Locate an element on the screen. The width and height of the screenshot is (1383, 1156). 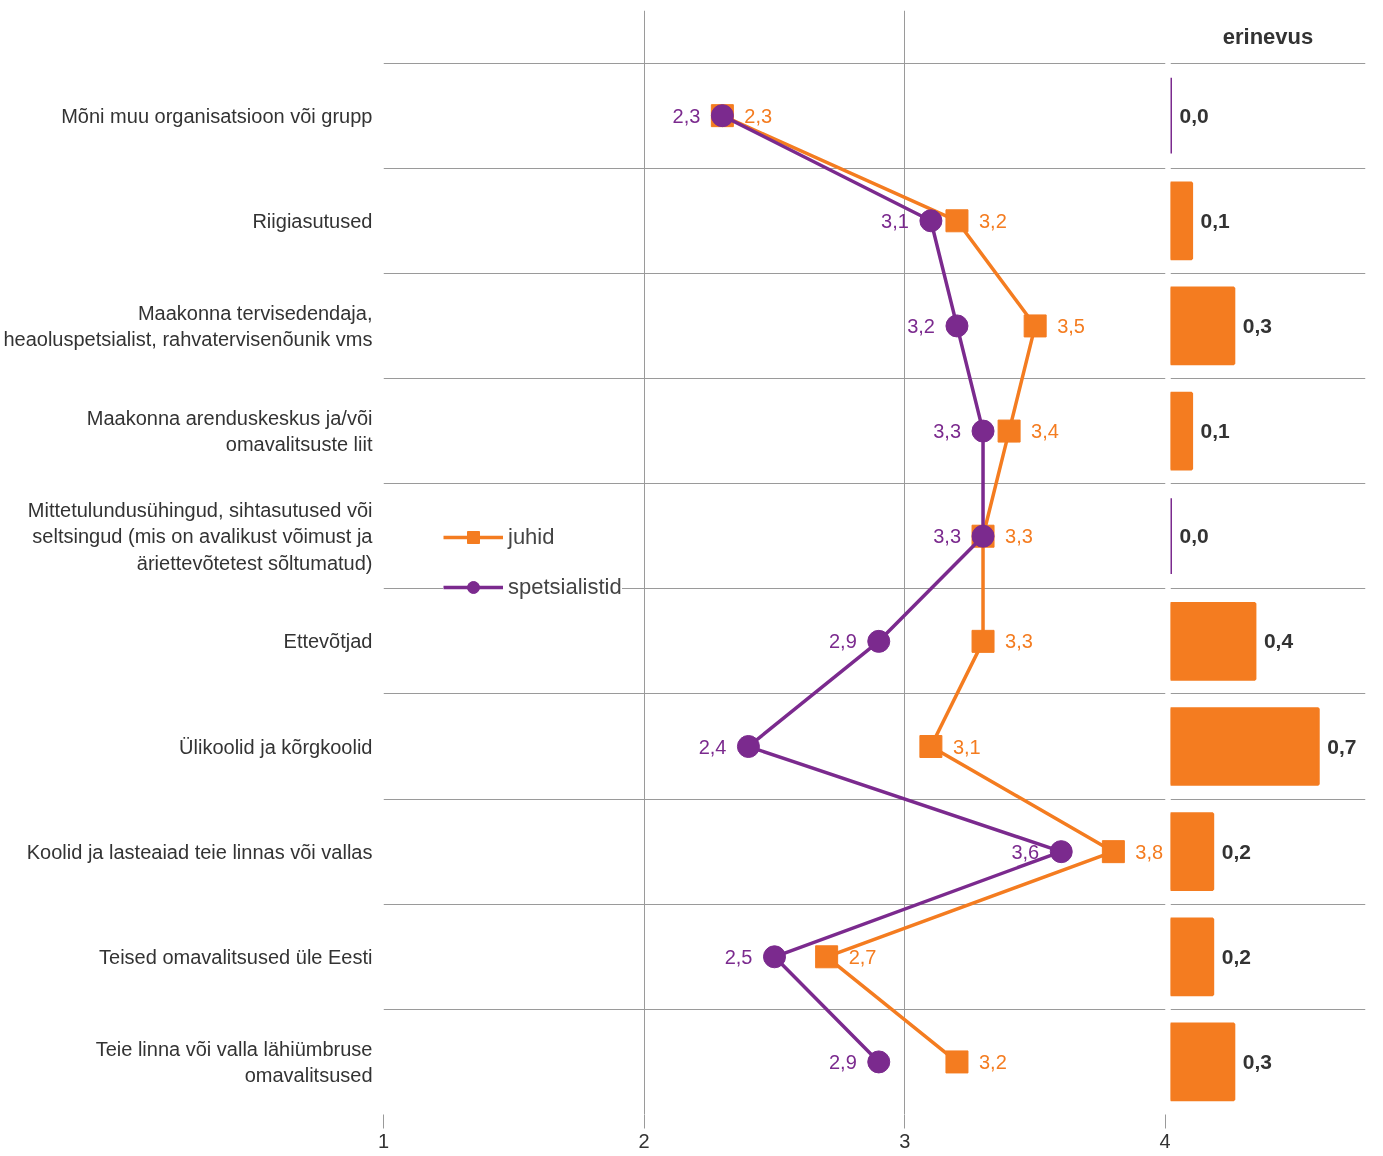
y-tick-label: Maakonna tervisedendaja, heaoluspetsialist, rahvatervisenõunik vms is located at coordinates (188, 326).